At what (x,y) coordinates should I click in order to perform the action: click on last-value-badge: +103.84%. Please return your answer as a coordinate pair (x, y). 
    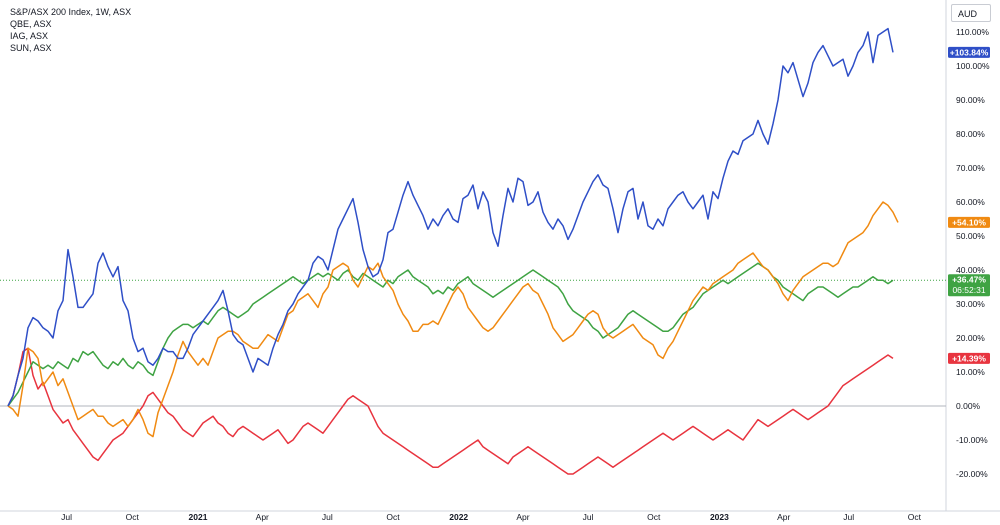
    Looking at the image, I should click on (969, 52).